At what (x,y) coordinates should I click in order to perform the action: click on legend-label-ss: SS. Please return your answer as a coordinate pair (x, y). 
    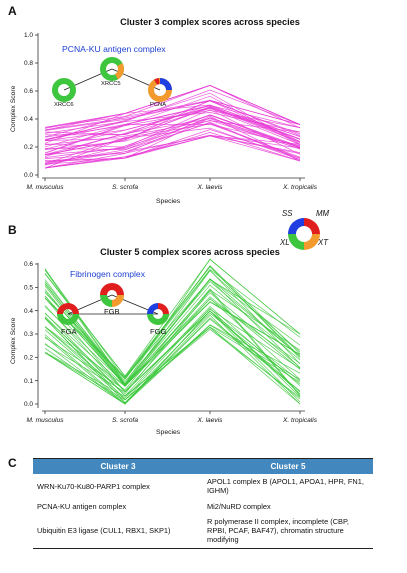
    Looking at the image, I should click on (287, 213).